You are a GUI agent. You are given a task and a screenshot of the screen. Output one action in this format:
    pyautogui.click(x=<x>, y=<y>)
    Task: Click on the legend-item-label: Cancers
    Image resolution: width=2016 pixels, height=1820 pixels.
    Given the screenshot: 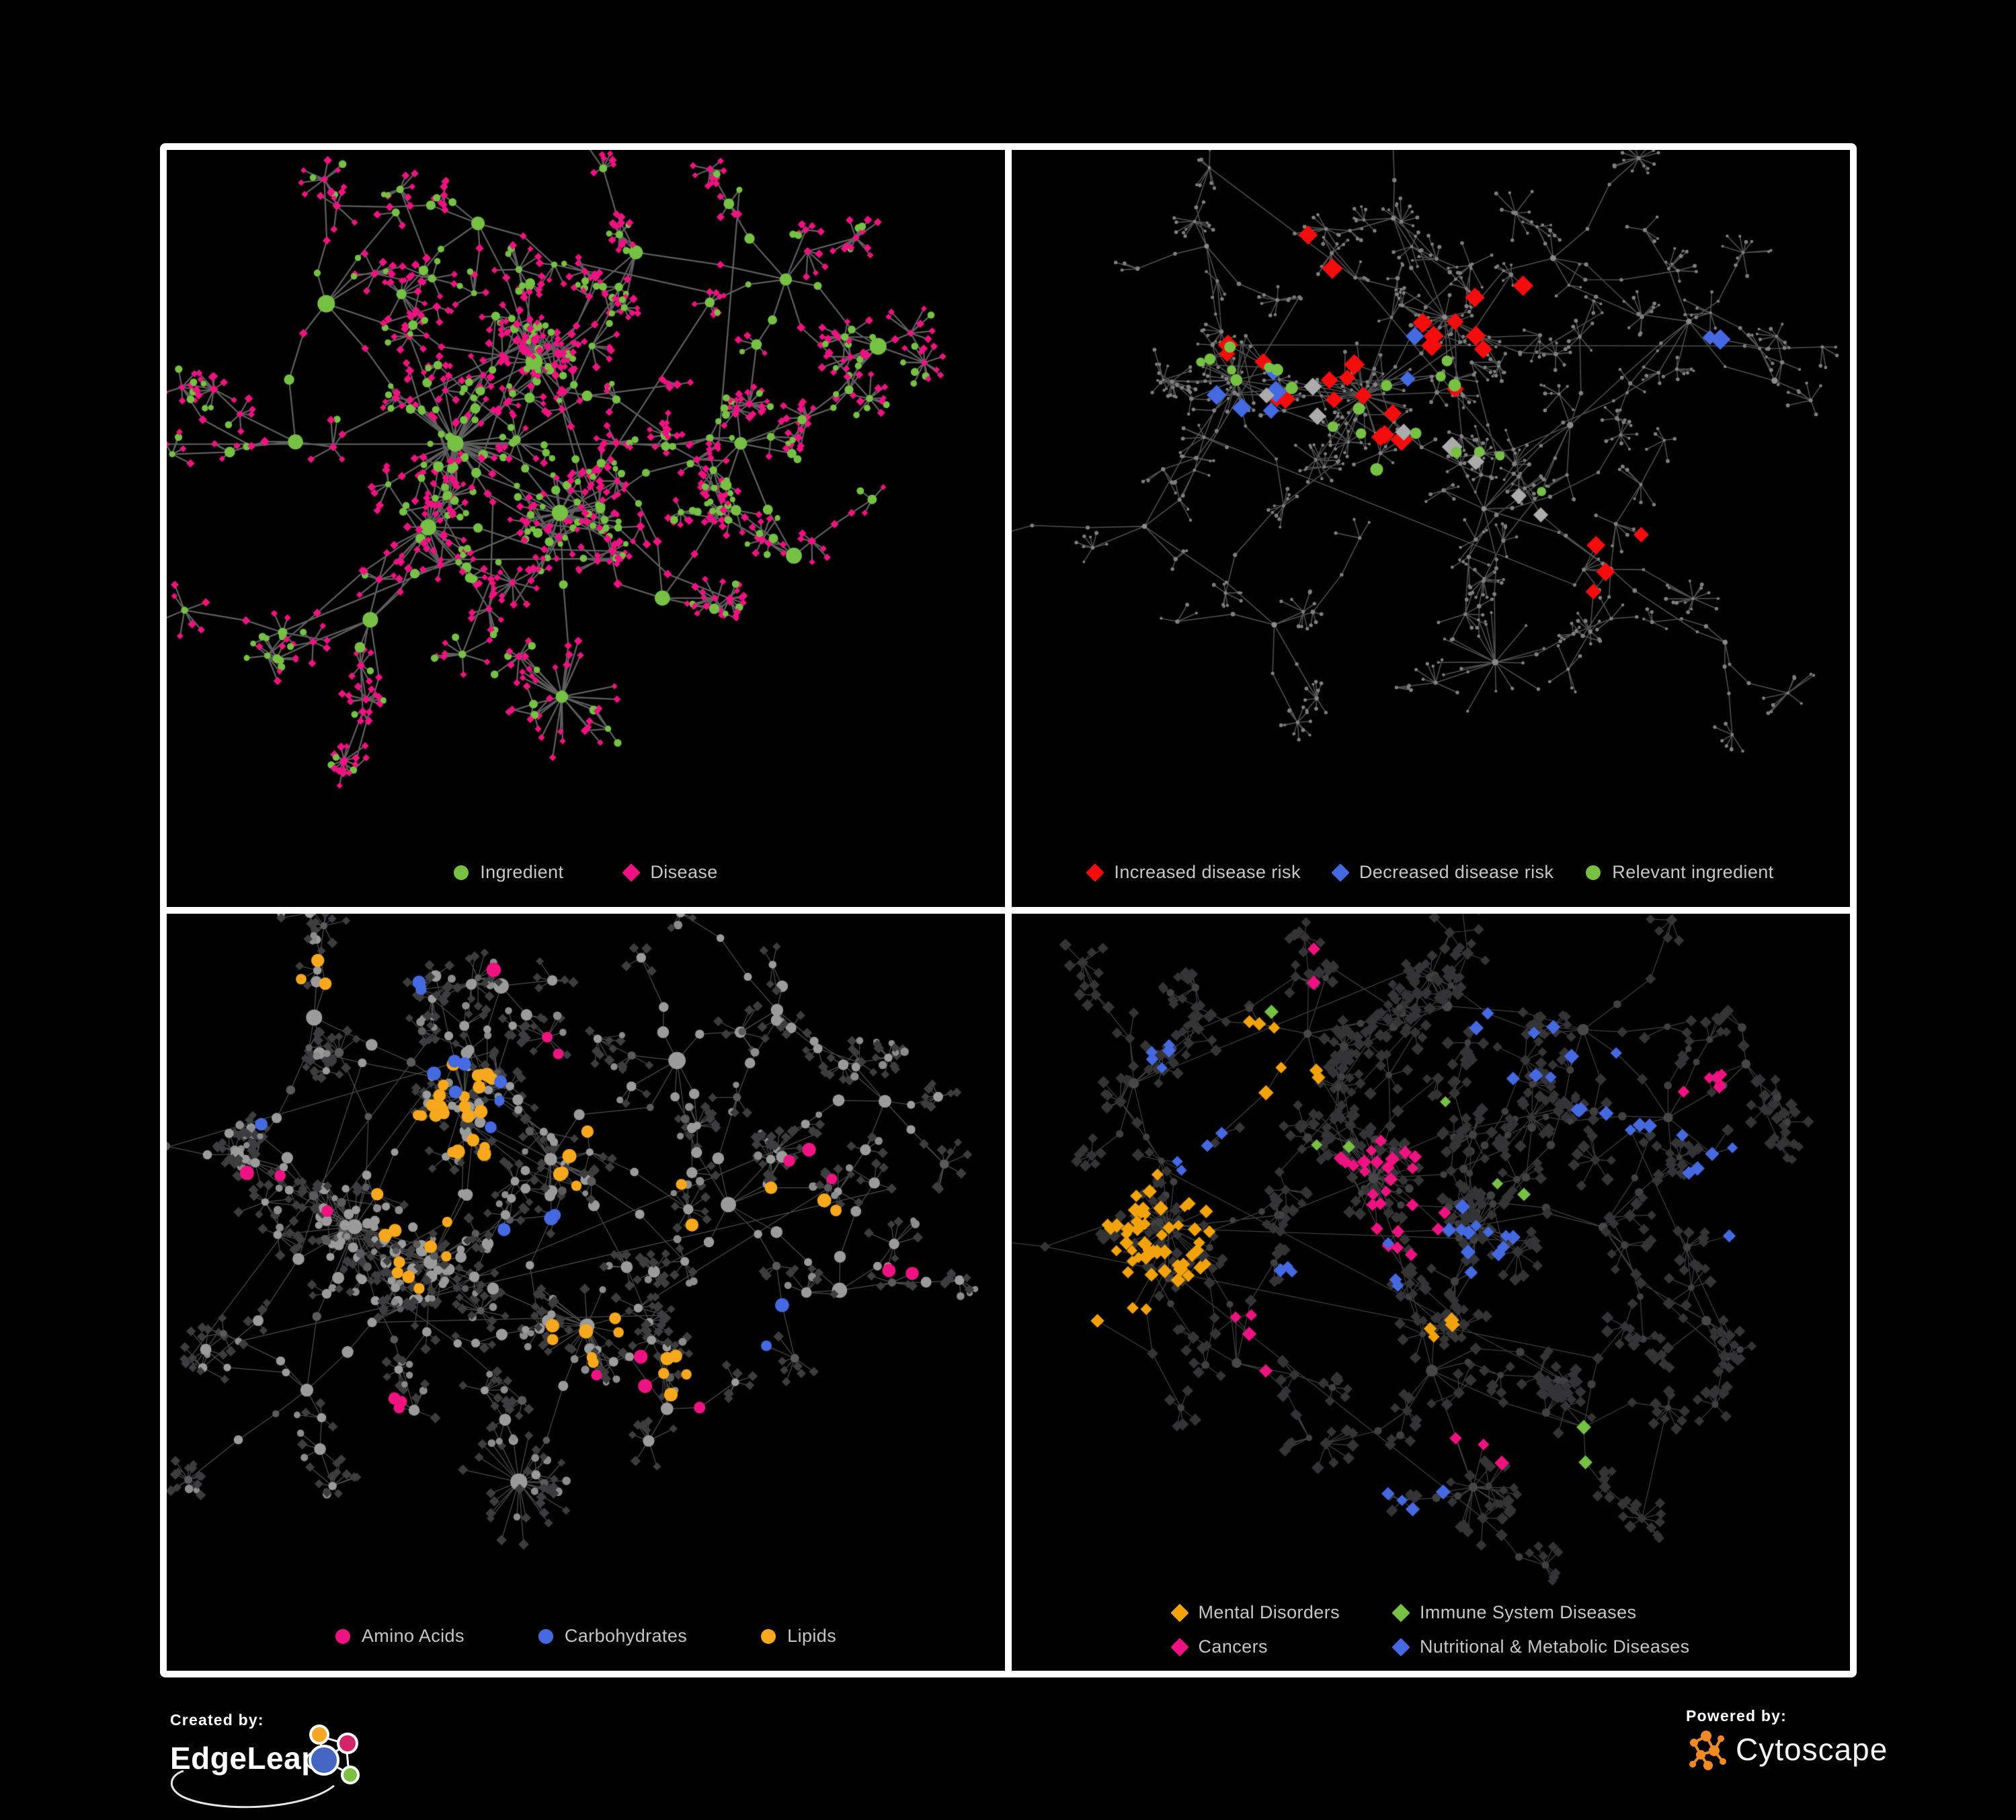 What is the action you would take?
    pyautogui.click(x=1233, y=1646)
    